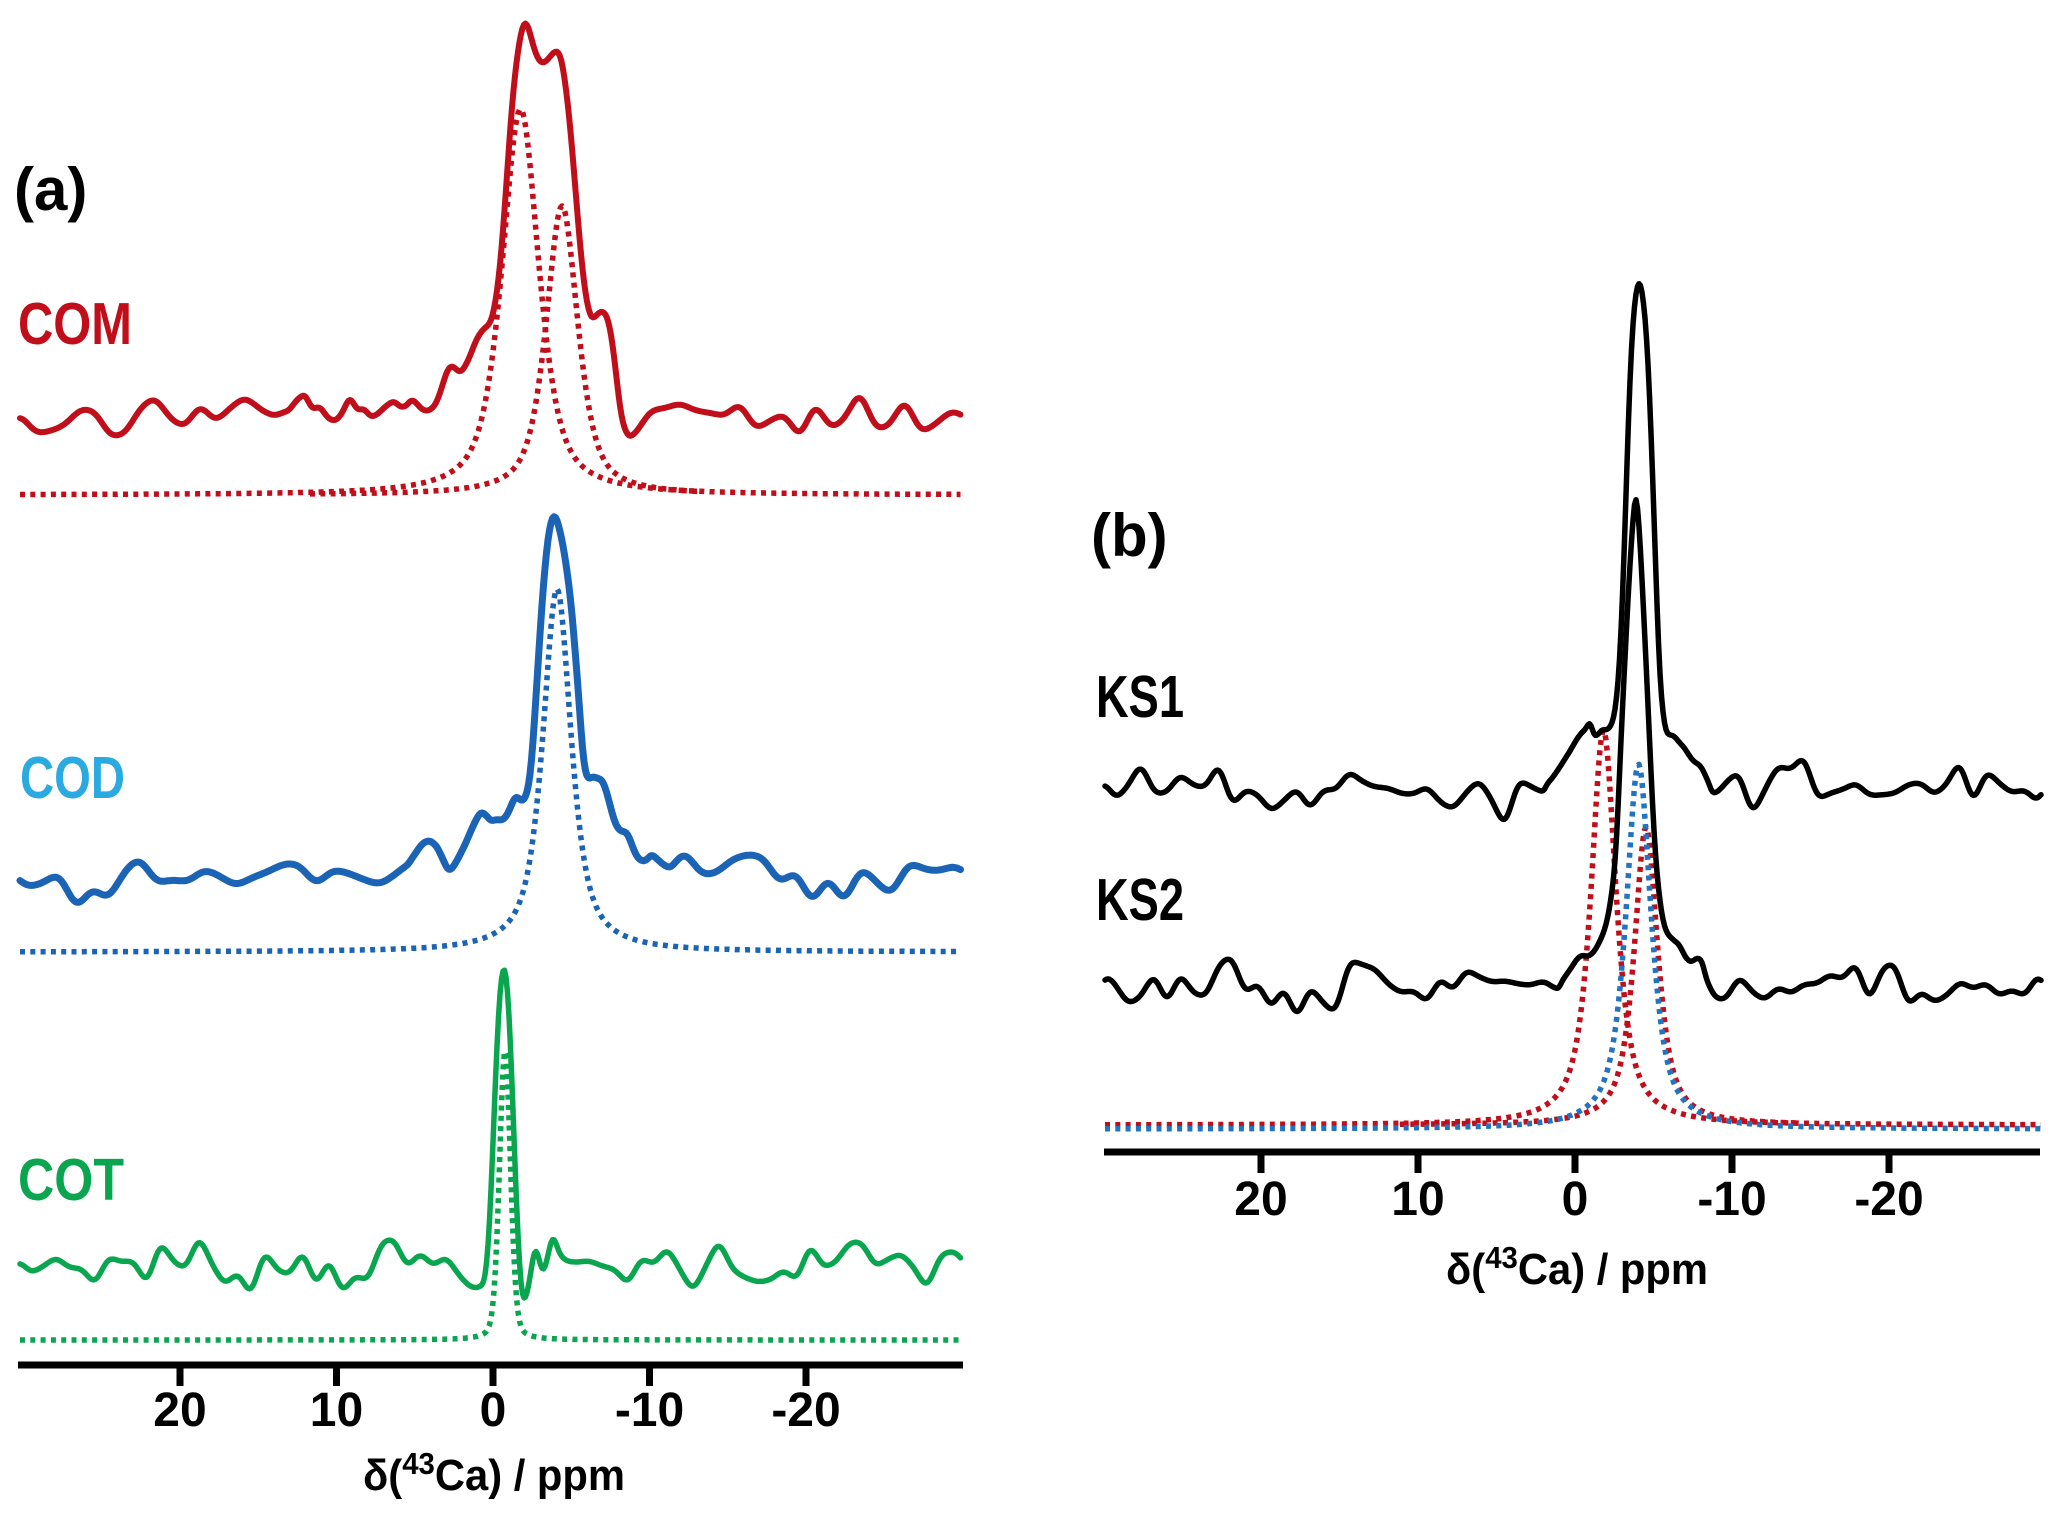  What do you see at coordinates (1140, 900) in the screenshot?
I see `svg-text: KS2` at bounding box center [1140, 900].